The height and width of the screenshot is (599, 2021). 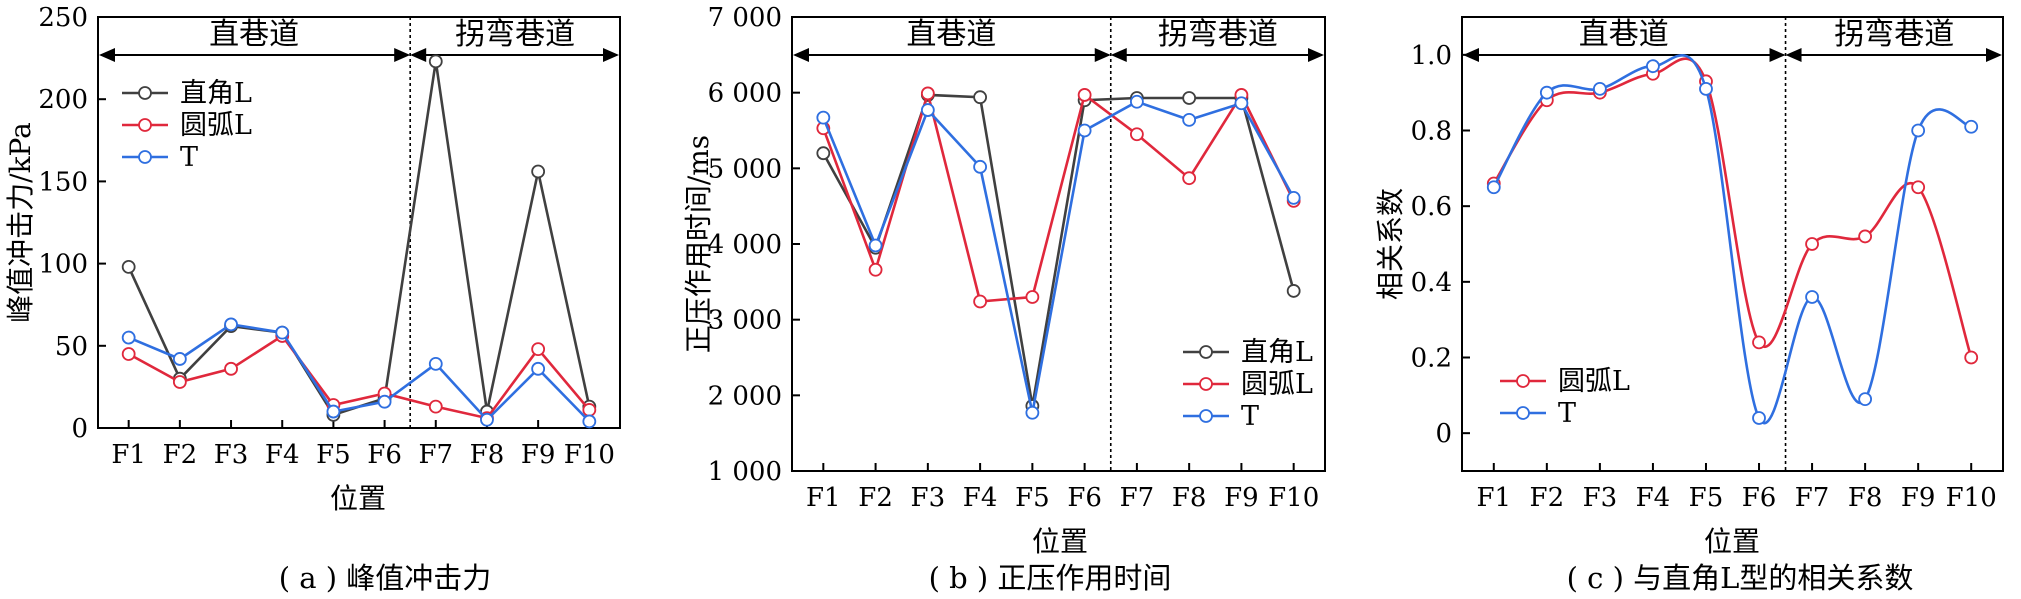 I want to click on y-tick-label: 0.6, so click(x=1431, y=207).